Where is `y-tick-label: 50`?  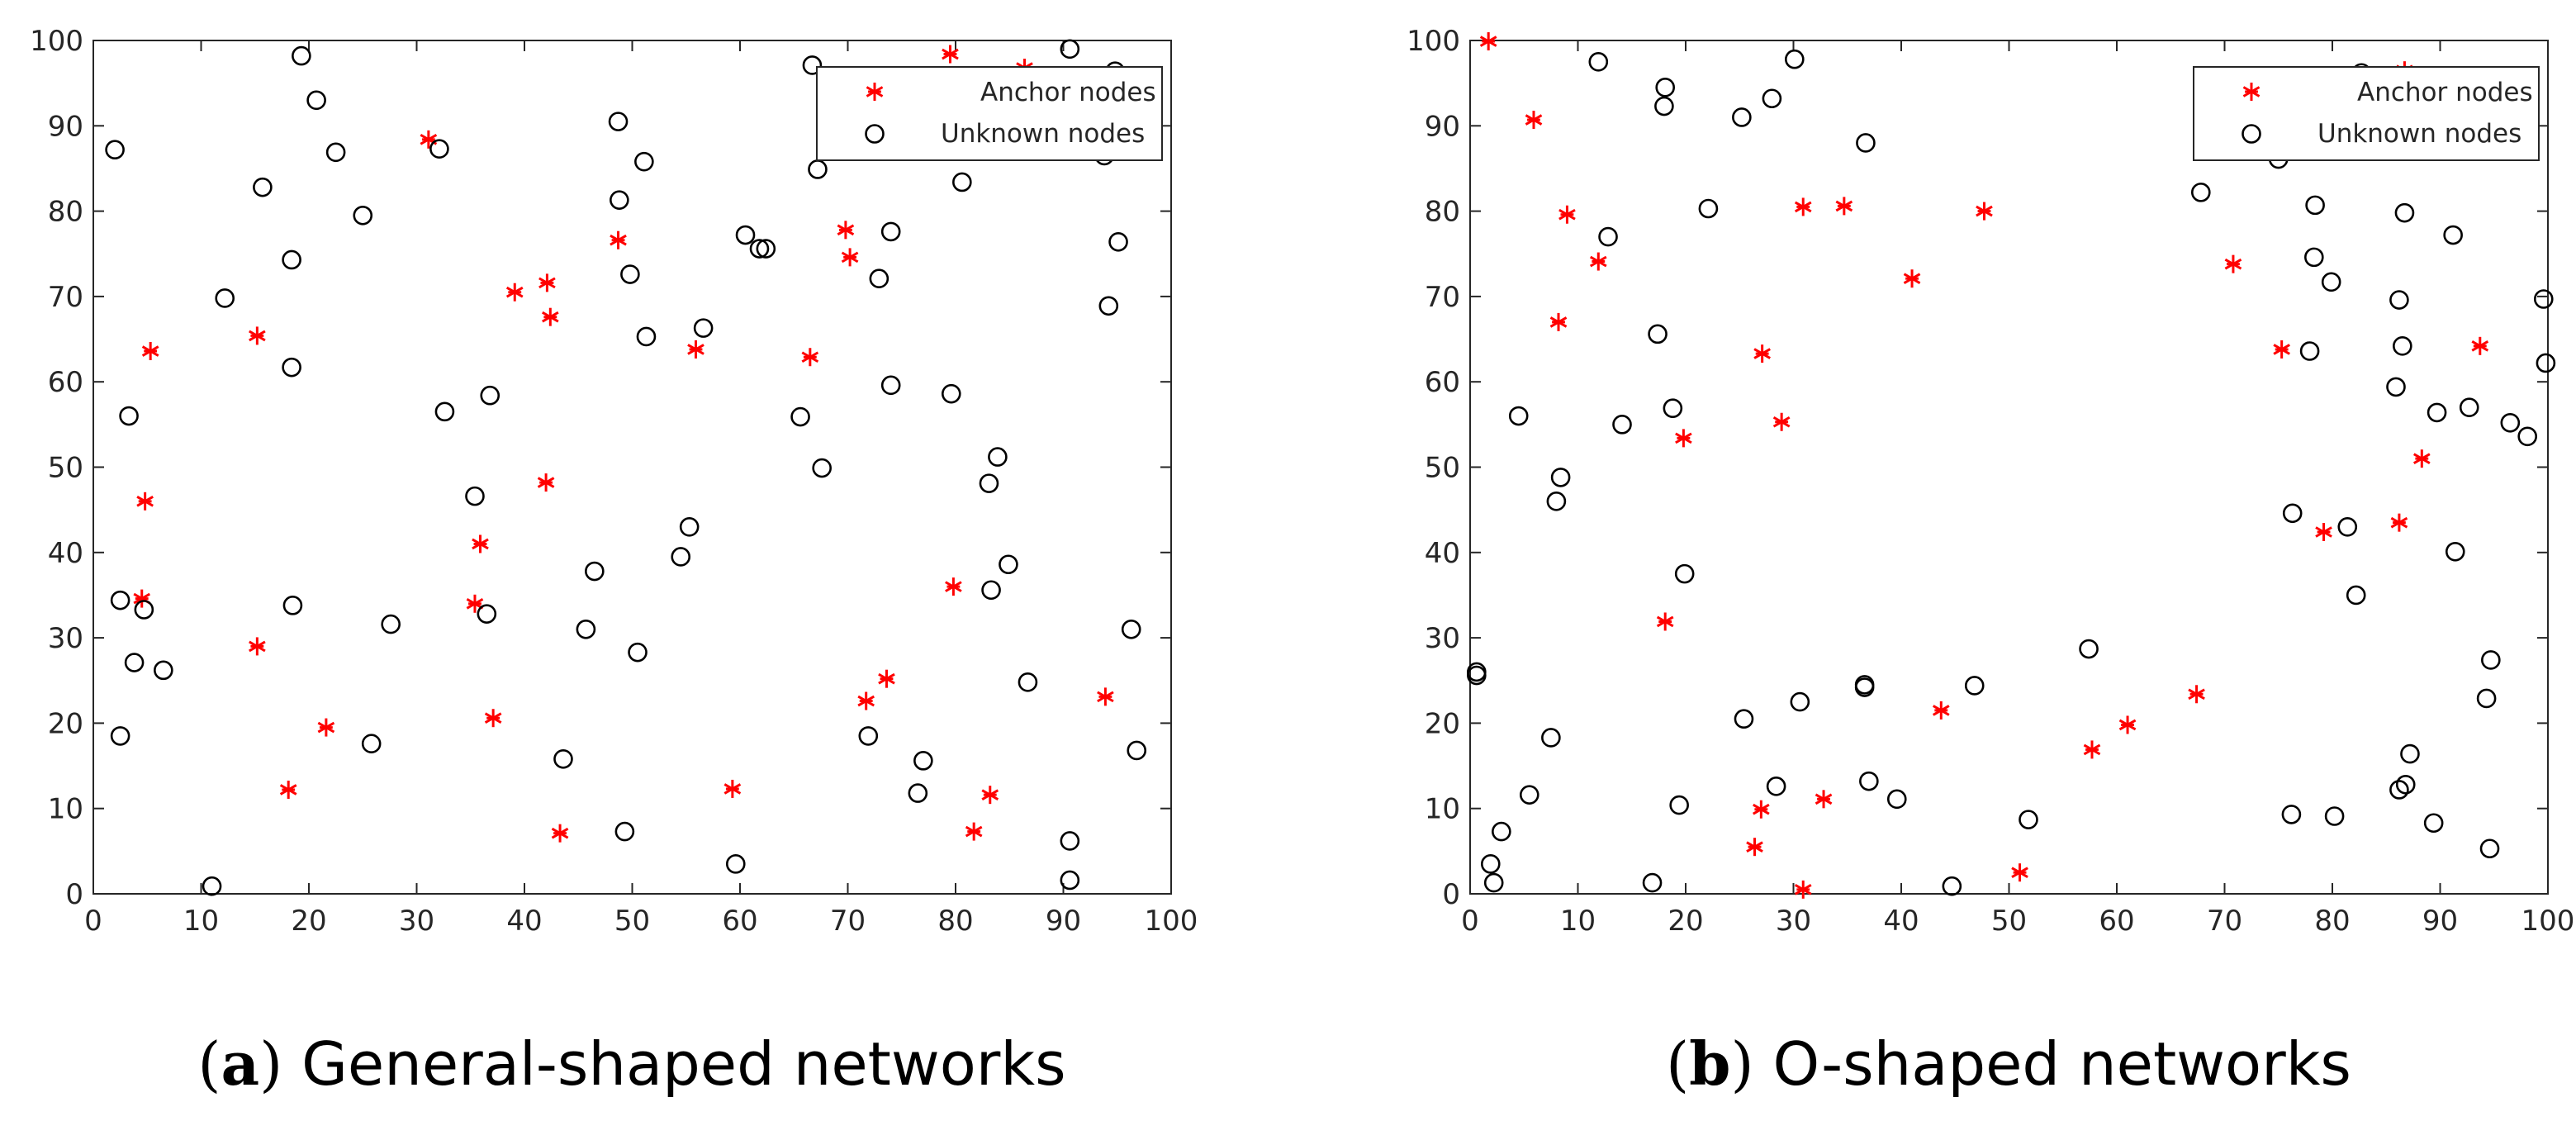 y-tick-label: 50 is located at coordinates (65, 468).